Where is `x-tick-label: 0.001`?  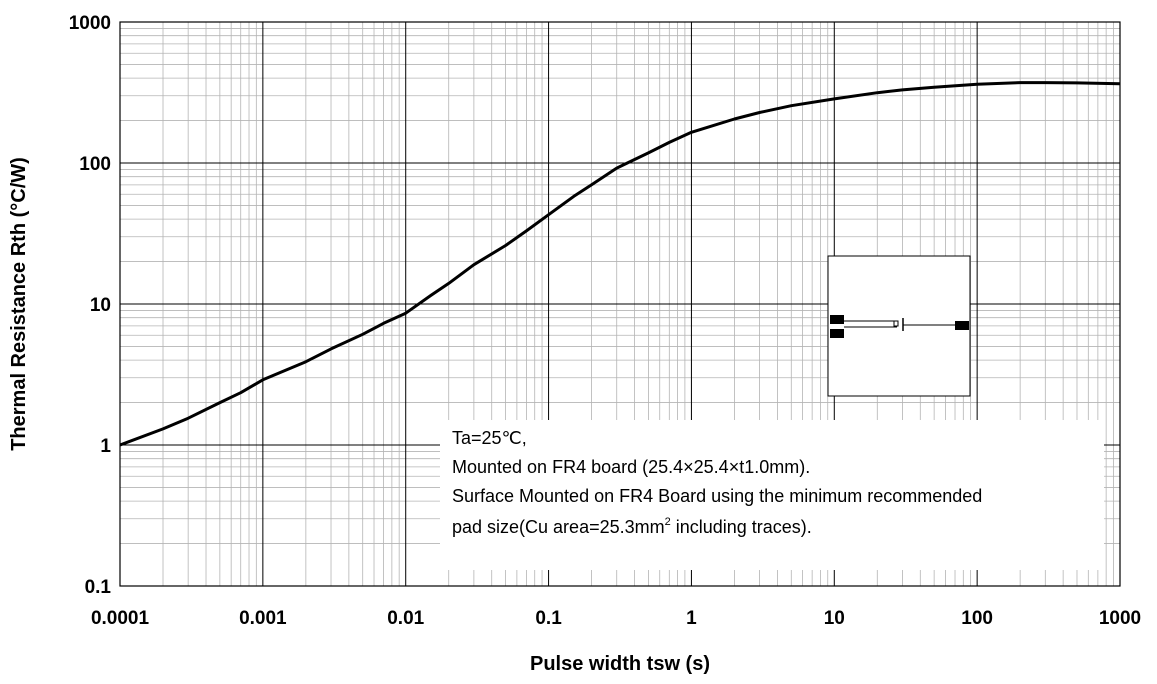 x-tick-label: 0.001 is located at coordinates (263, 618).